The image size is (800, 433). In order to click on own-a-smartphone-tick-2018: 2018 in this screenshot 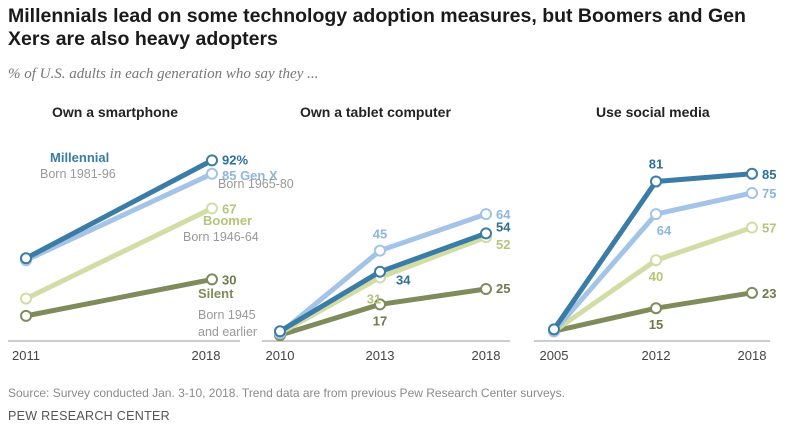, I will do `click(206, 355)`.